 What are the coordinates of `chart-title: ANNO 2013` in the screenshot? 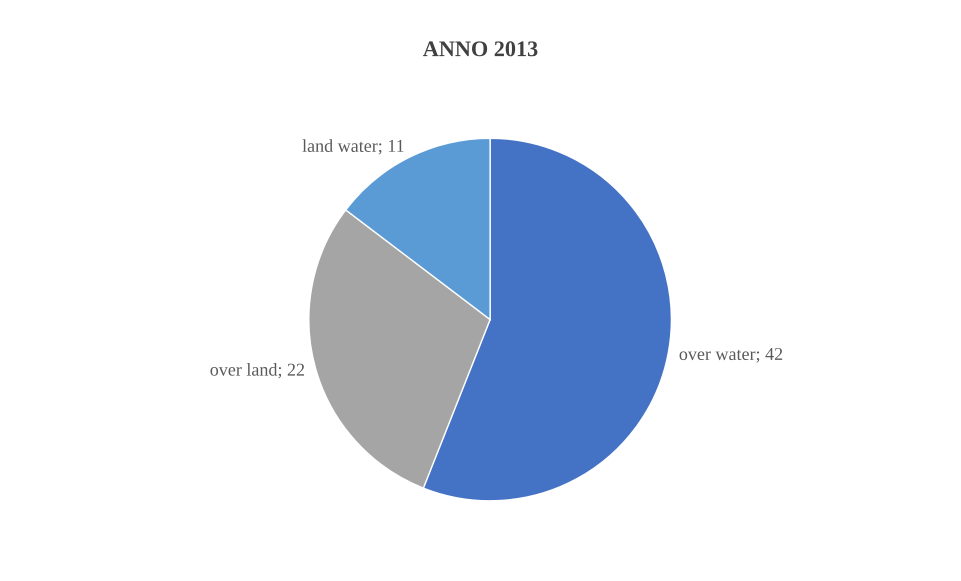 It's located at (480, 48).